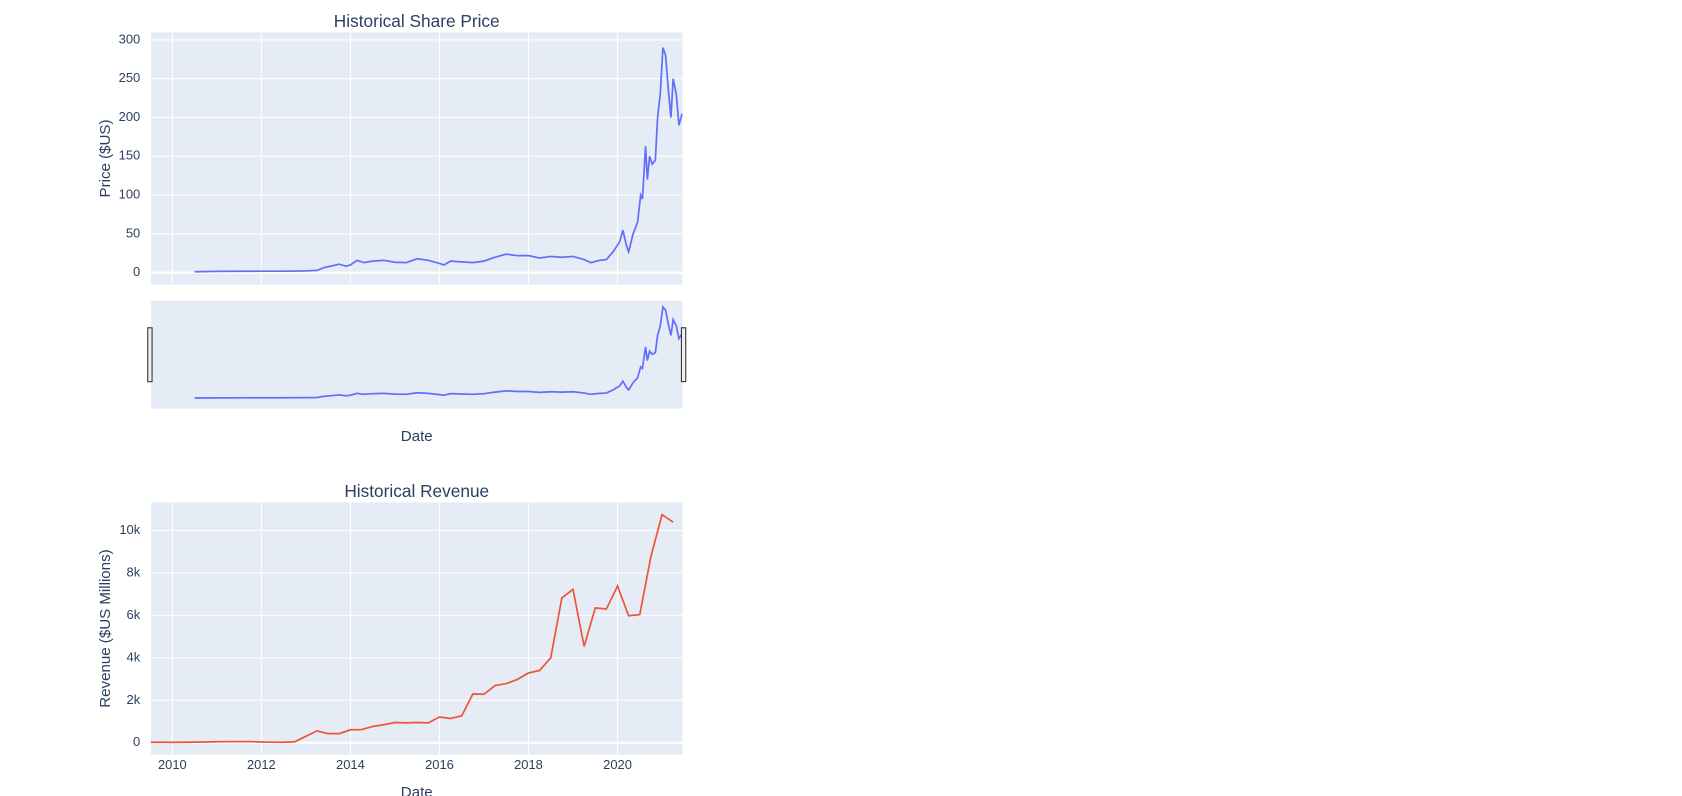 This screenshot has width=1682, height=796. I want to click on y-tick-label: 10k, so click(129, 529).